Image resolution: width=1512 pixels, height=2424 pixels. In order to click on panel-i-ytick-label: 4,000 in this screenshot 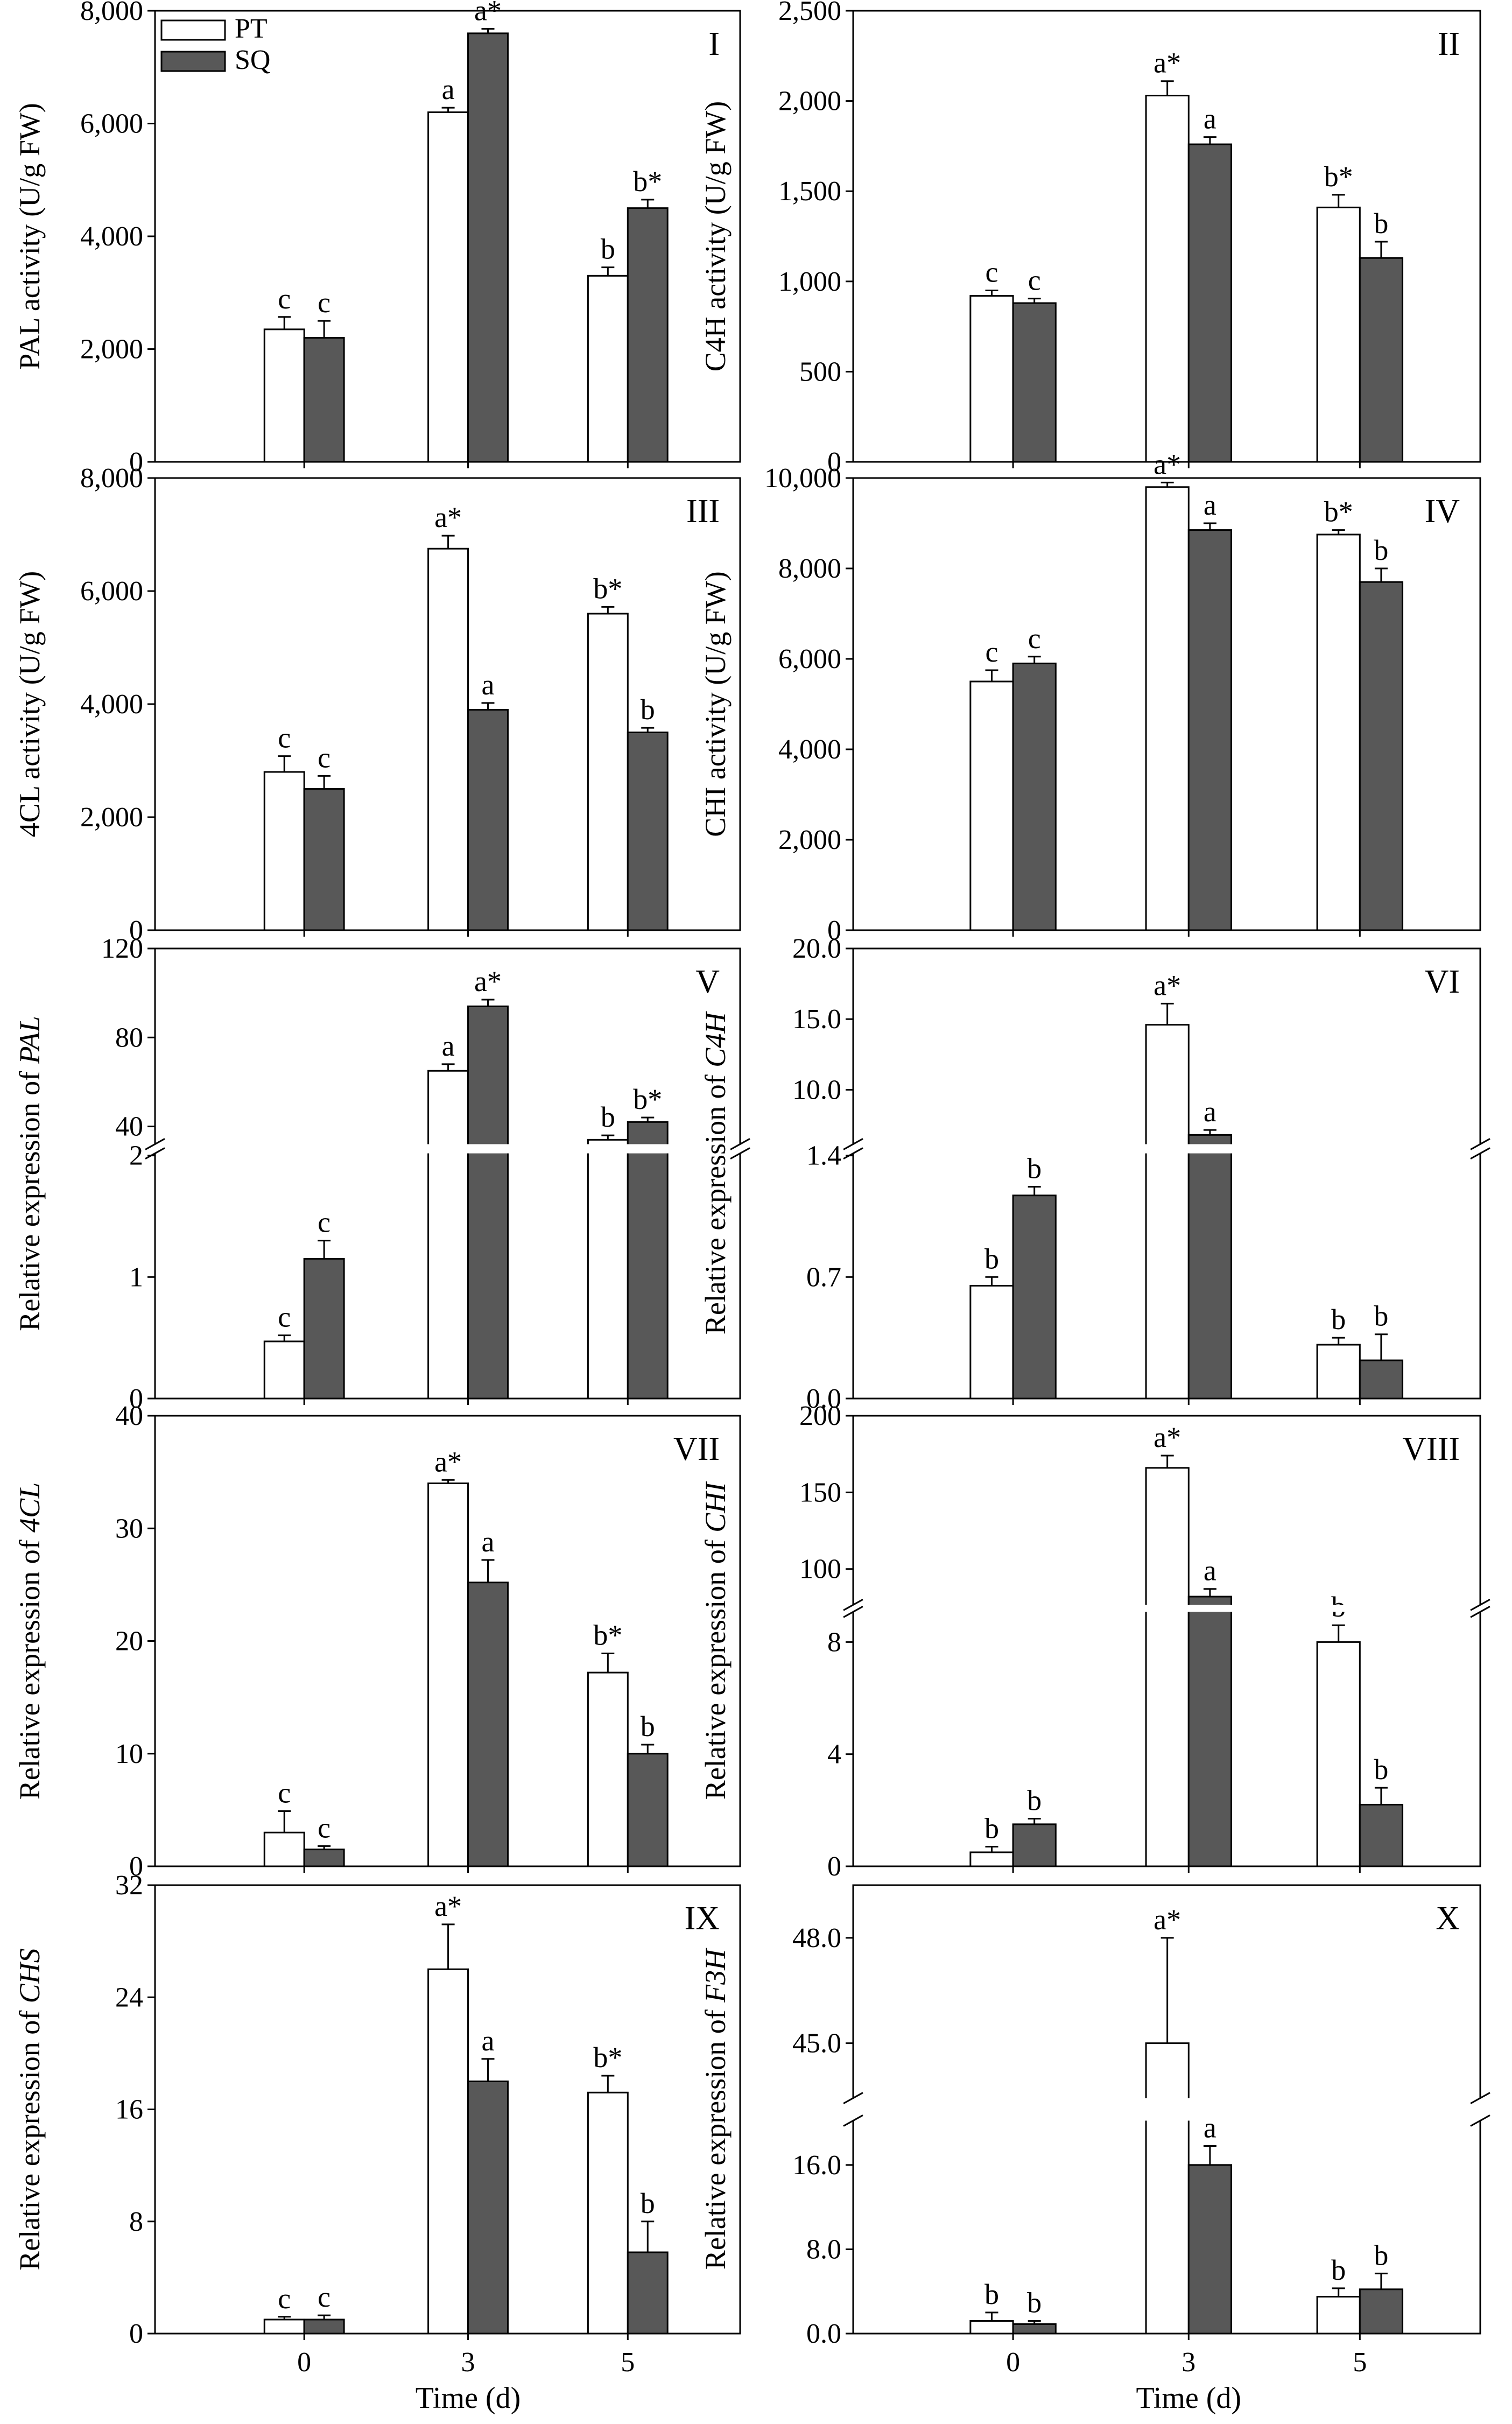, I will do `click(111, 236)`.